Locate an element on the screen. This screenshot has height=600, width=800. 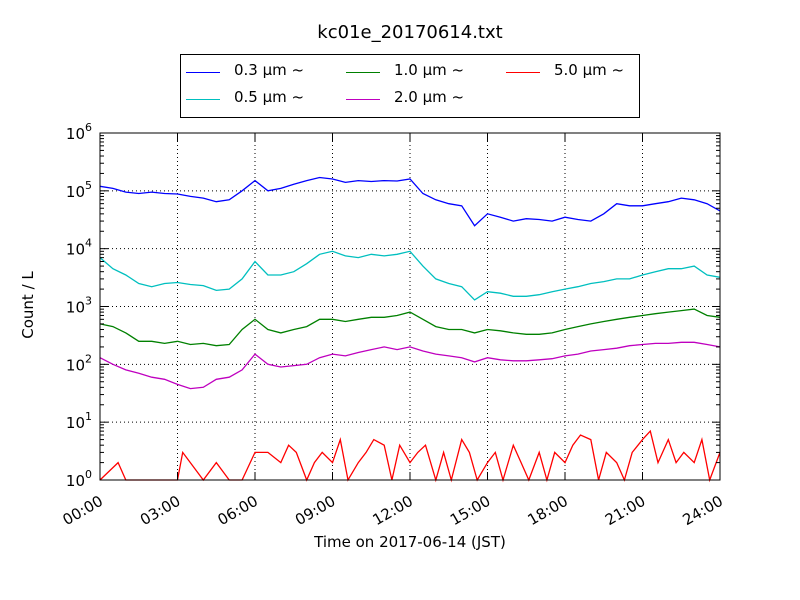
x-tick-label: 21:00 is located at coordinates (625, 510).